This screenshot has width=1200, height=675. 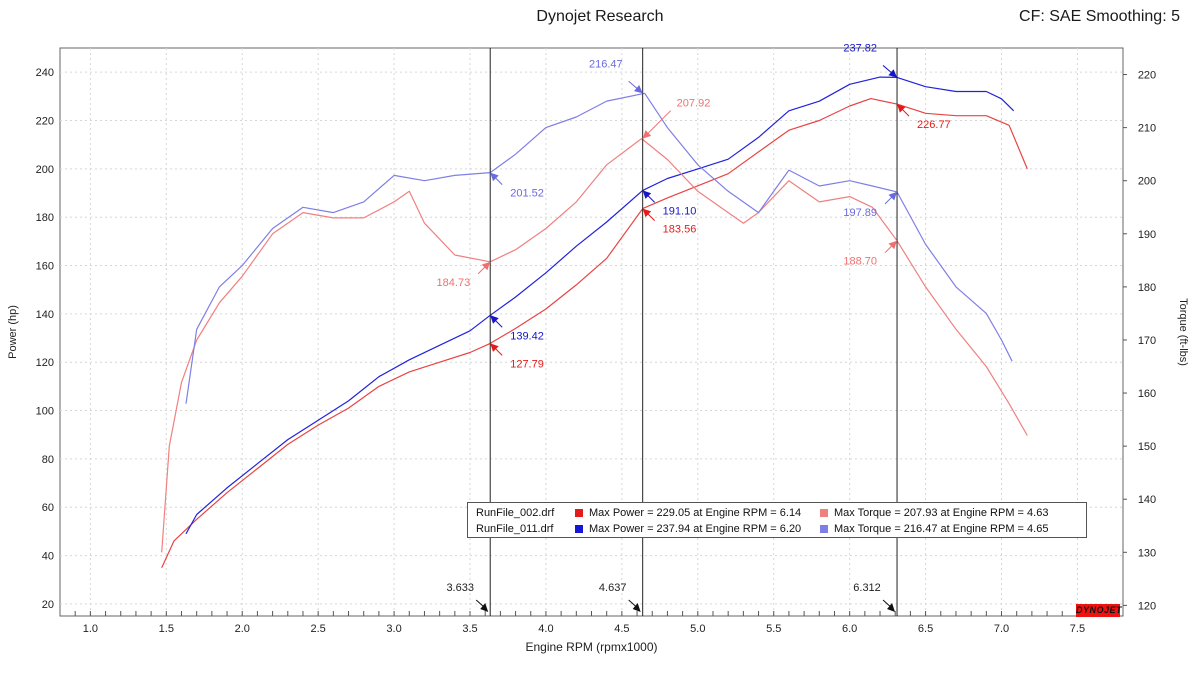 What do you see at coordinates (773, 629) in the screenshot?
I see `x-tick-label: 5.5` at bounding box center [773, 629].